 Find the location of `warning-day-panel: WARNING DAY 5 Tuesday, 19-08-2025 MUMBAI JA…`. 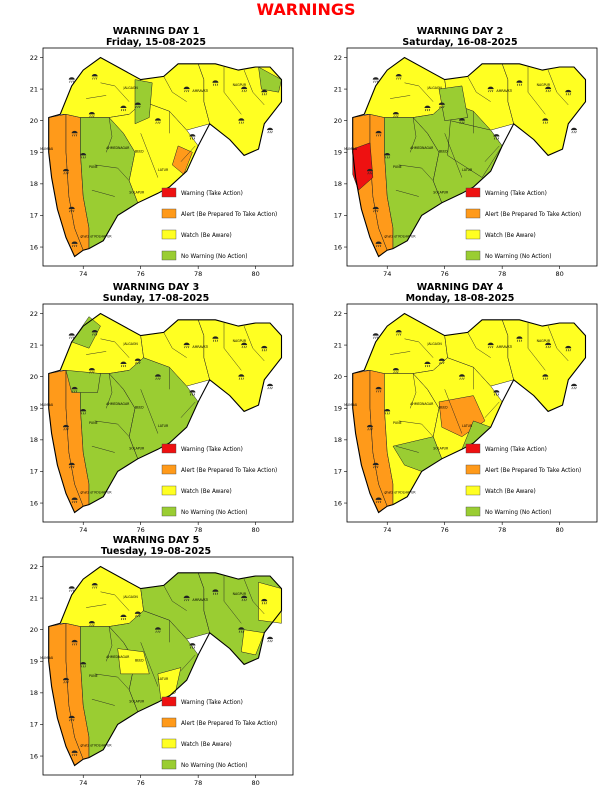

warning-day-panel: WARNING DAY 5 Tuesday, 19-08-2025 MUMBAI JA… is located at coordinates (156, 661).